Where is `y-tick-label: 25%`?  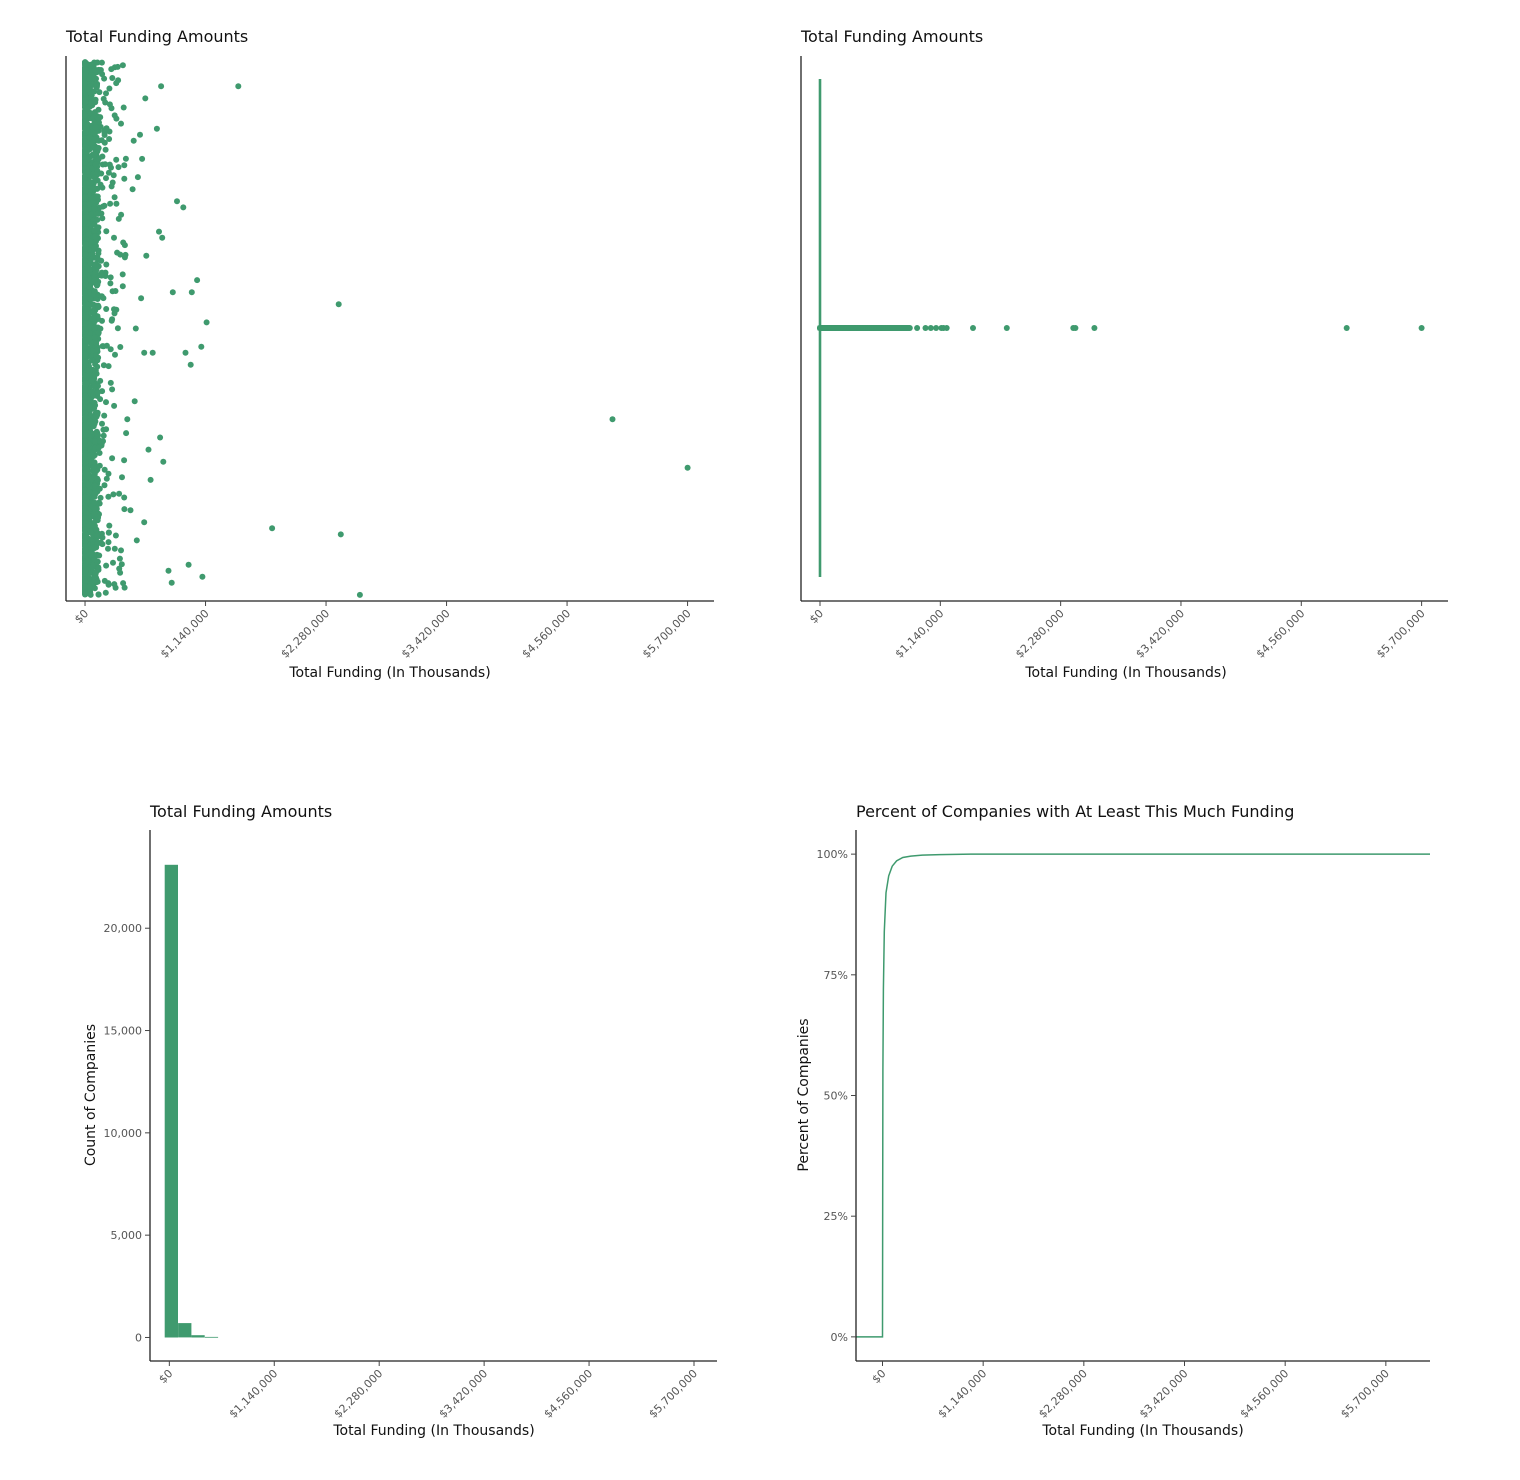 y-tick-label: 25% is located at coordinates (836, 1216).